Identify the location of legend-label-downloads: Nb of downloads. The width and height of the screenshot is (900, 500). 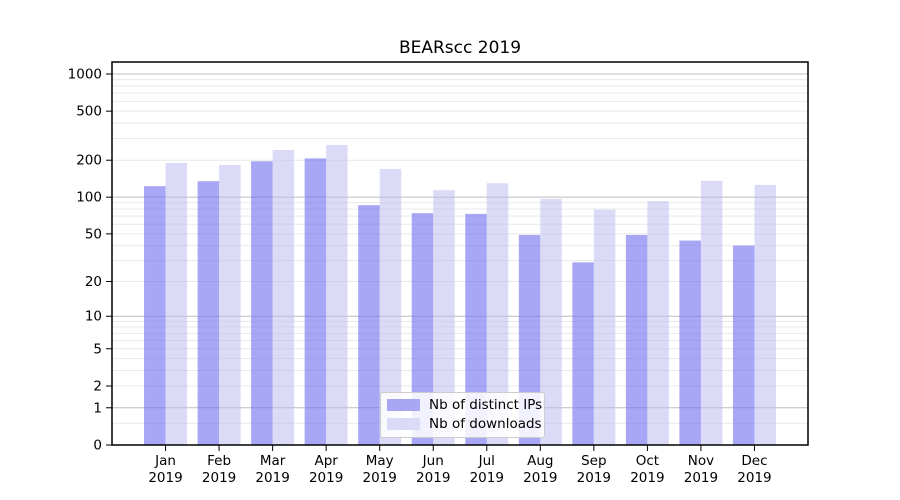
(485, 424).